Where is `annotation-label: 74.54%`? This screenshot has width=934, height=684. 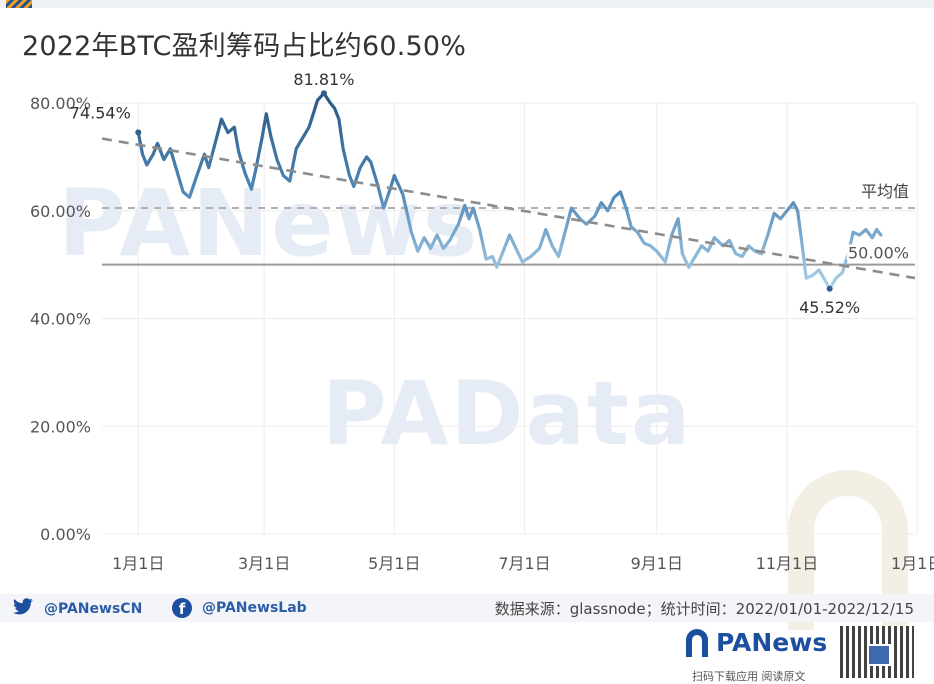 annotation-label: 74.54% is located at coordinates (100, 112).